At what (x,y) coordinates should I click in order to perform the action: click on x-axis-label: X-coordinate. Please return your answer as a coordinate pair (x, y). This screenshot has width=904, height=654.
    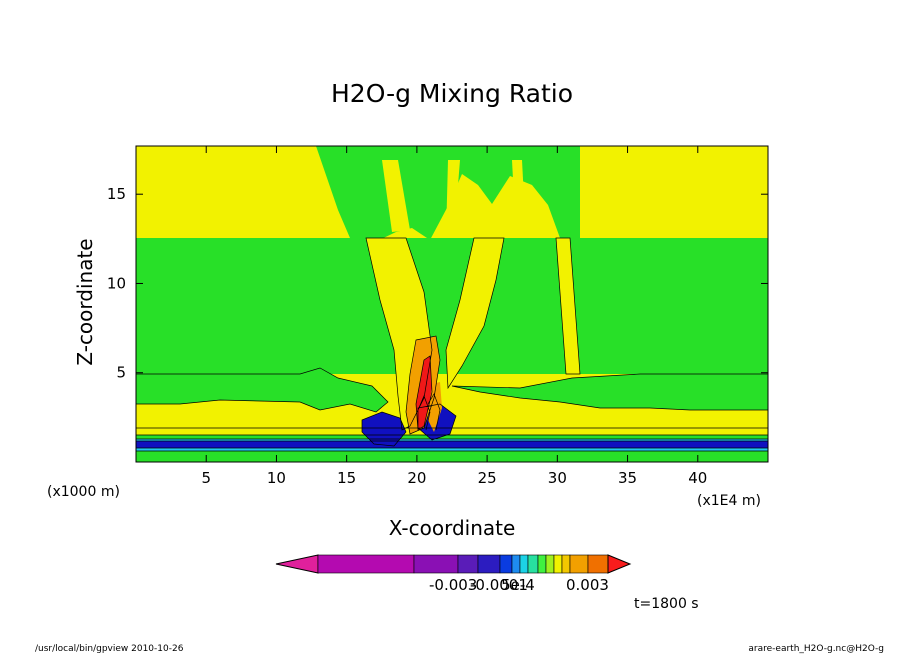
    Looking at the image, I should click on (452, 528).